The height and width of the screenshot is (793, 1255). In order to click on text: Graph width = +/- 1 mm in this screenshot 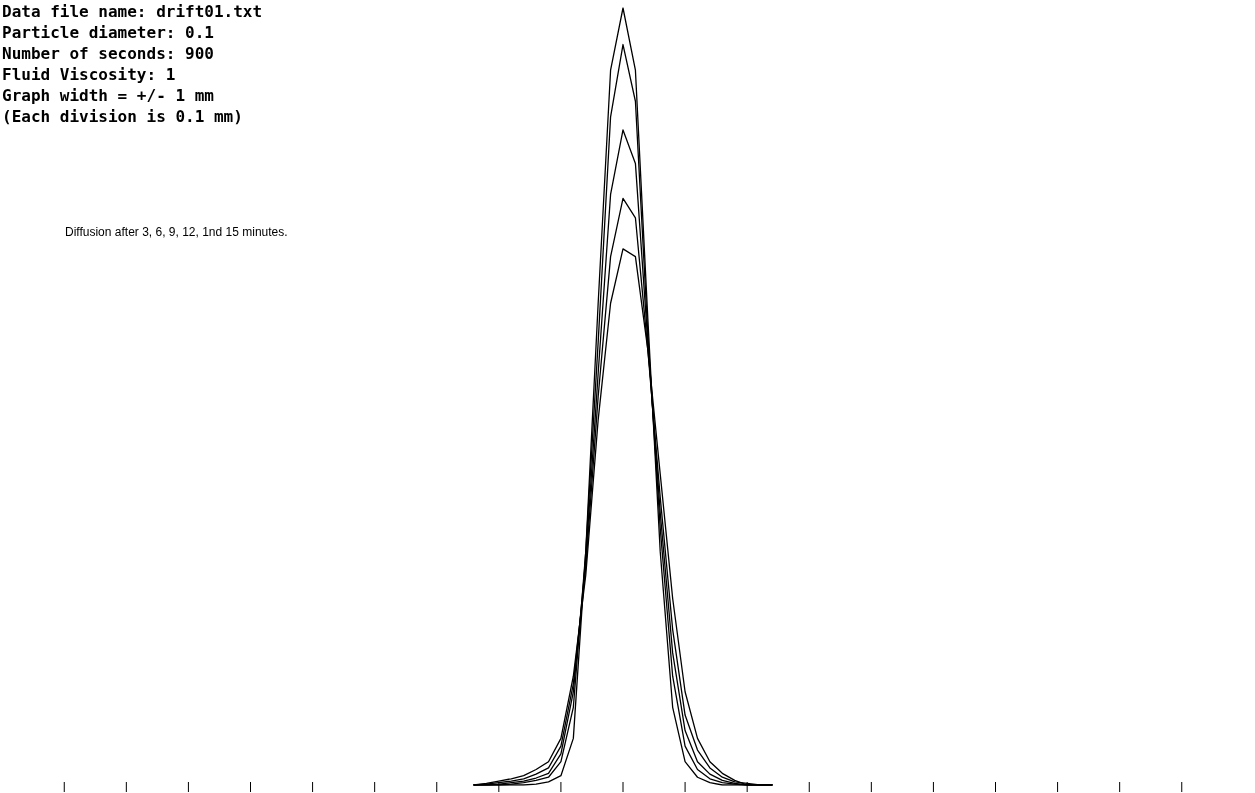, I will do `click(108, 95)`.